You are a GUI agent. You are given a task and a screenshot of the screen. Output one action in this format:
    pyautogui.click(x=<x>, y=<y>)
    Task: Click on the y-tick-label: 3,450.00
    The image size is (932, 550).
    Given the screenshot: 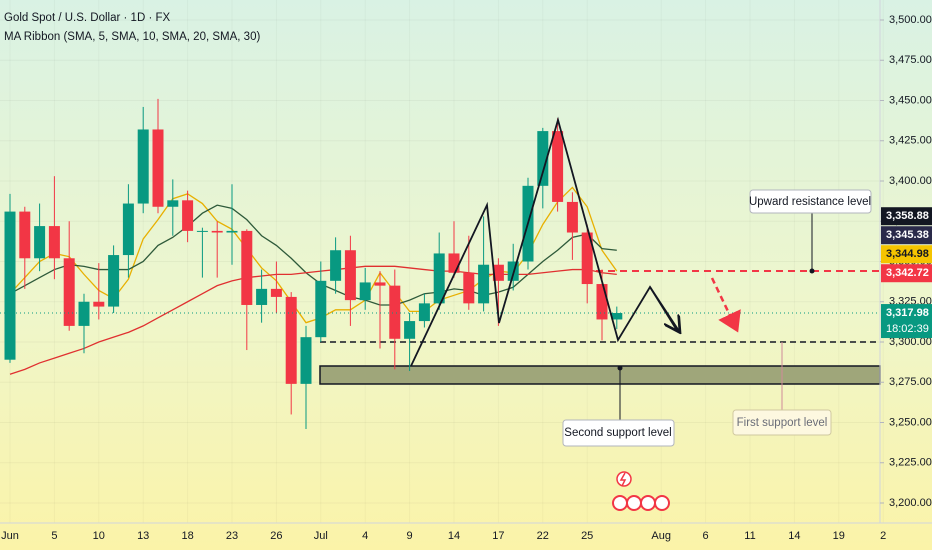 What is the action you would take?
    pyautogui.click(x=910, y=100)
    